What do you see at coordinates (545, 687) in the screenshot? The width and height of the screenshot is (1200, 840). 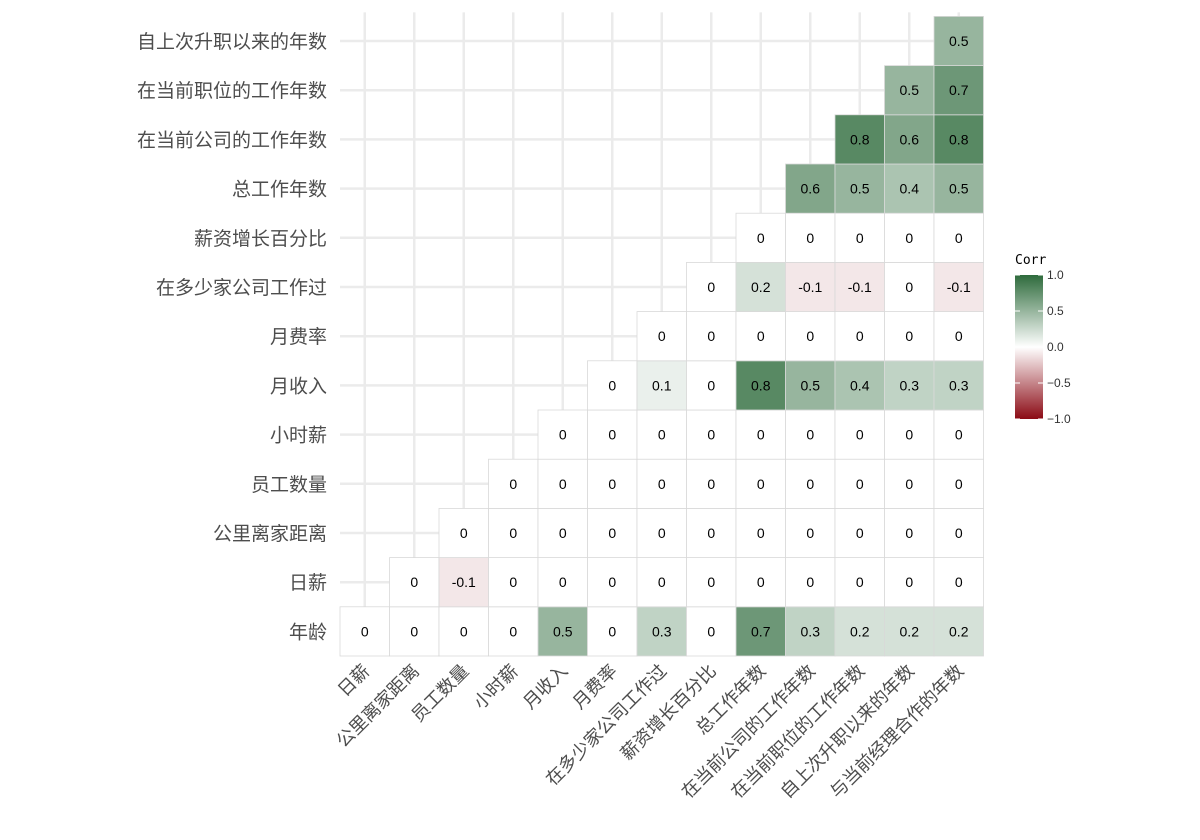 I see `x-axis-label: 月收入` at bounding box center [545, 687].